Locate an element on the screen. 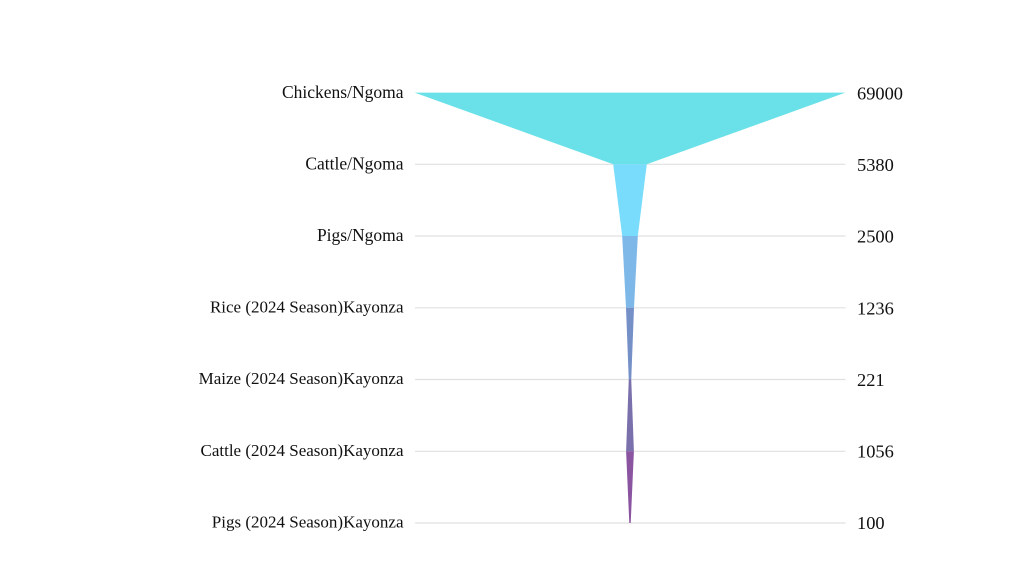 This screenshot has height=576, width=1024. svg-text: 5380 is located at coordinates (875, 165).